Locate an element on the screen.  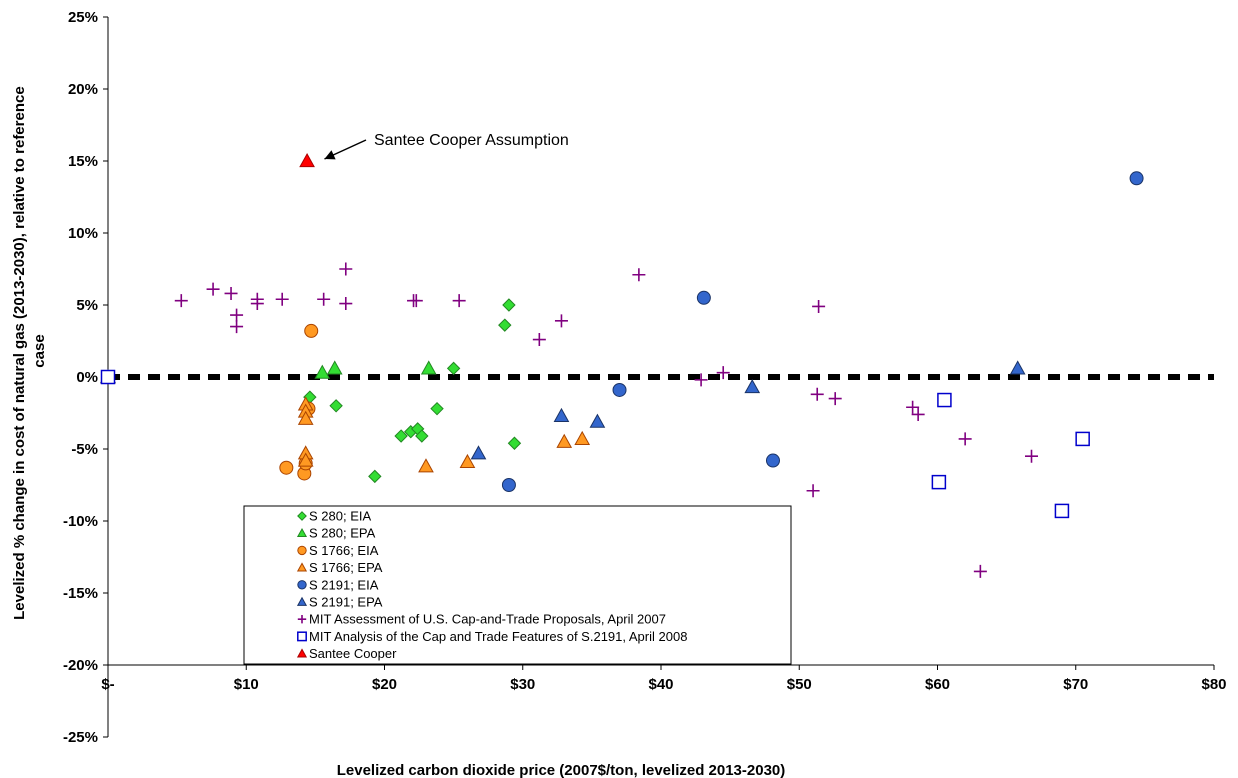
x-tick-label: $60 is located at coordinates (937, 684).